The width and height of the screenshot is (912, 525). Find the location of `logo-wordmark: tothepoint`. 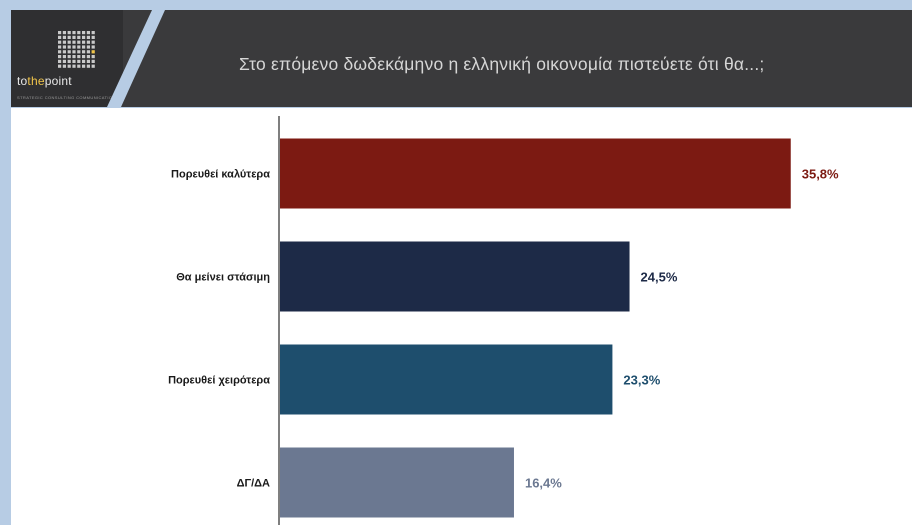

logo-wordmark: tothepoint is located at coordinates (44, 81).